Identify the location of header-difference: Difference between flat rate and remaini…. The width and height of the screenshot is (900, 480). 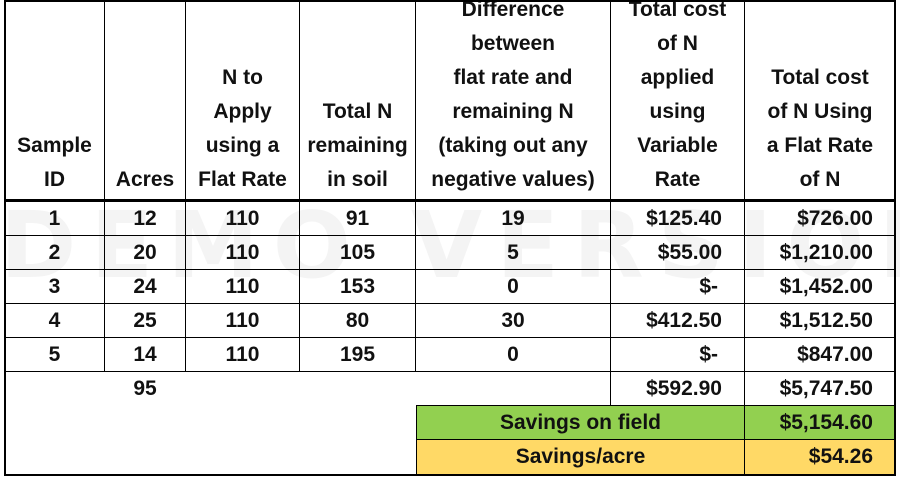
(513, 95).